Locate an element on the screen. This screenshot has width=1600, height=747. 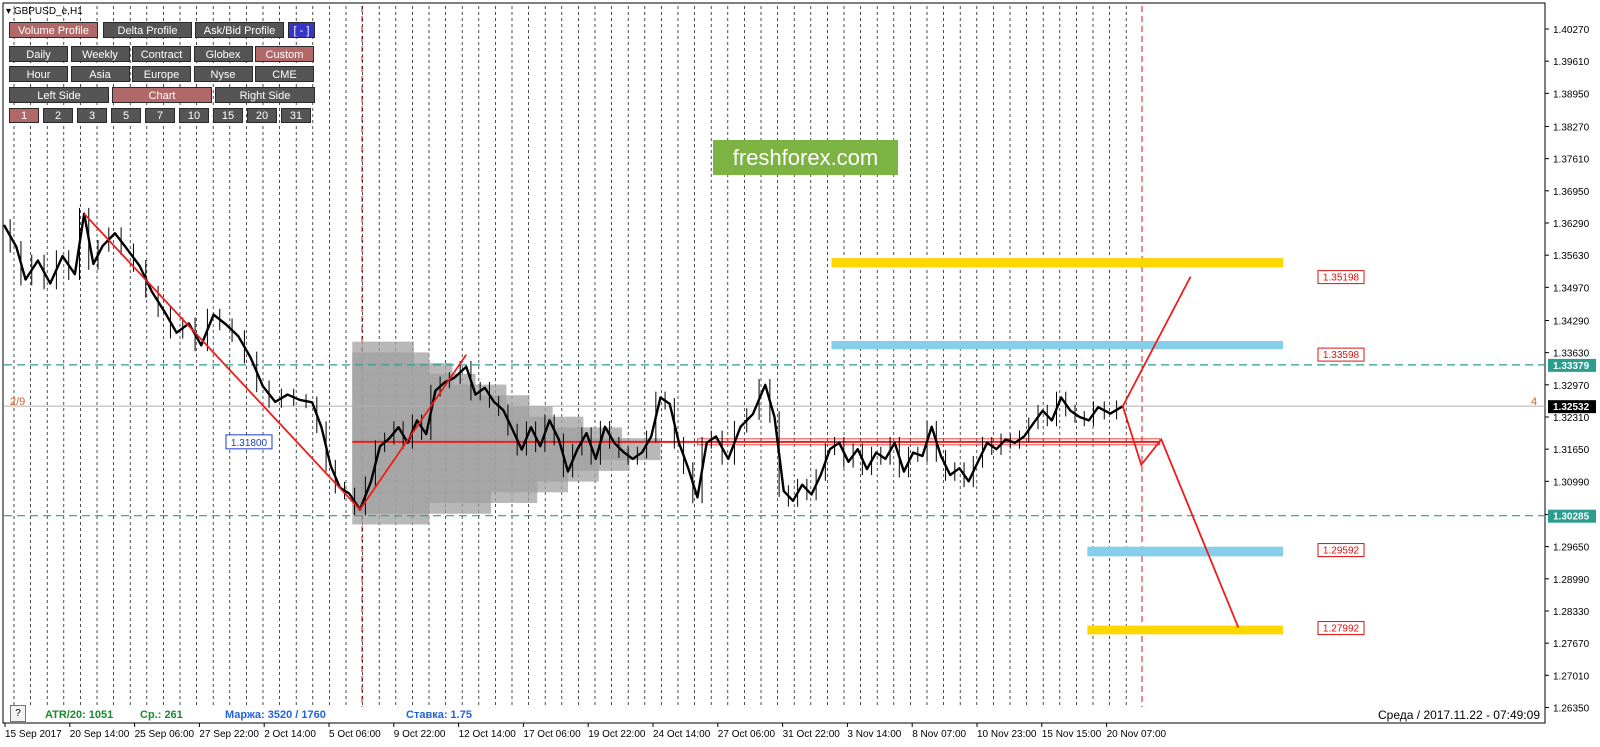
profile-btn-toggle: [ - ] is located at coordinates (301, 30).